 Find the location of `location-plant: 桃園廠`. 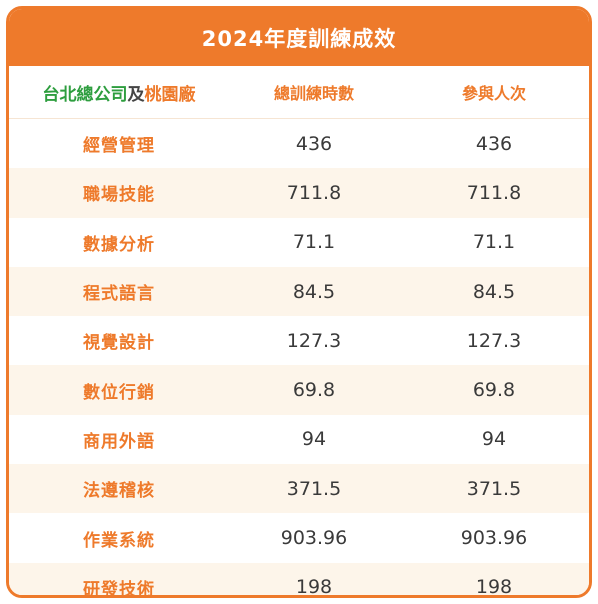

location-plant: 桃園廠 is located at coordinates (170, 94).